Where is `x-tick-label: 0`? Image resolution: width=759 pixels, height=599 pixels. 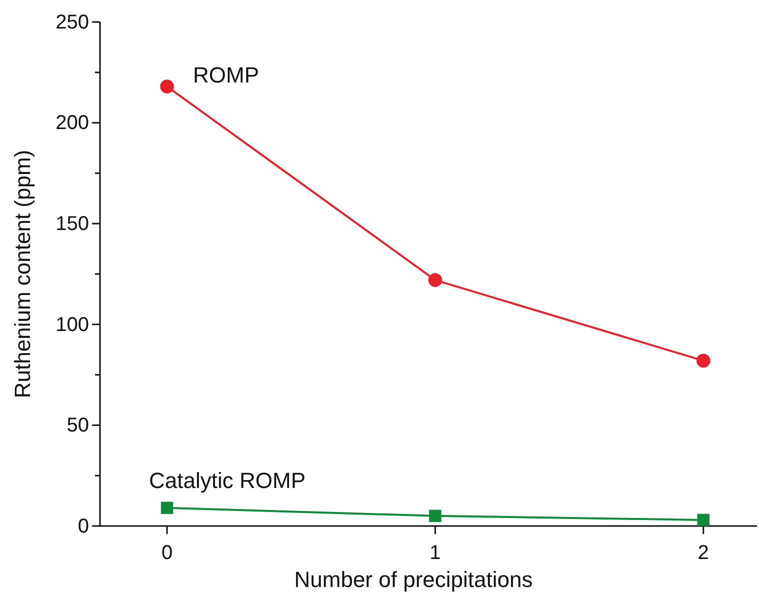
x-tick-label: 0 is located at coordinates (167, 553).